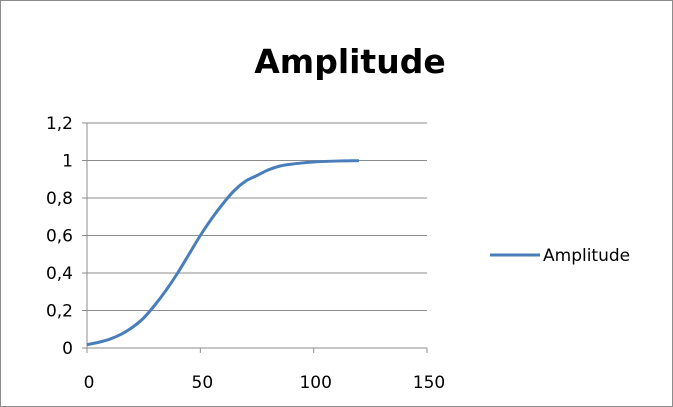 This screenshot has height=407, width=673. What do you see at coordinates (429, 383) in the screenshot?
I see `x-tick-label: 150` at bounding box center [429, 383].